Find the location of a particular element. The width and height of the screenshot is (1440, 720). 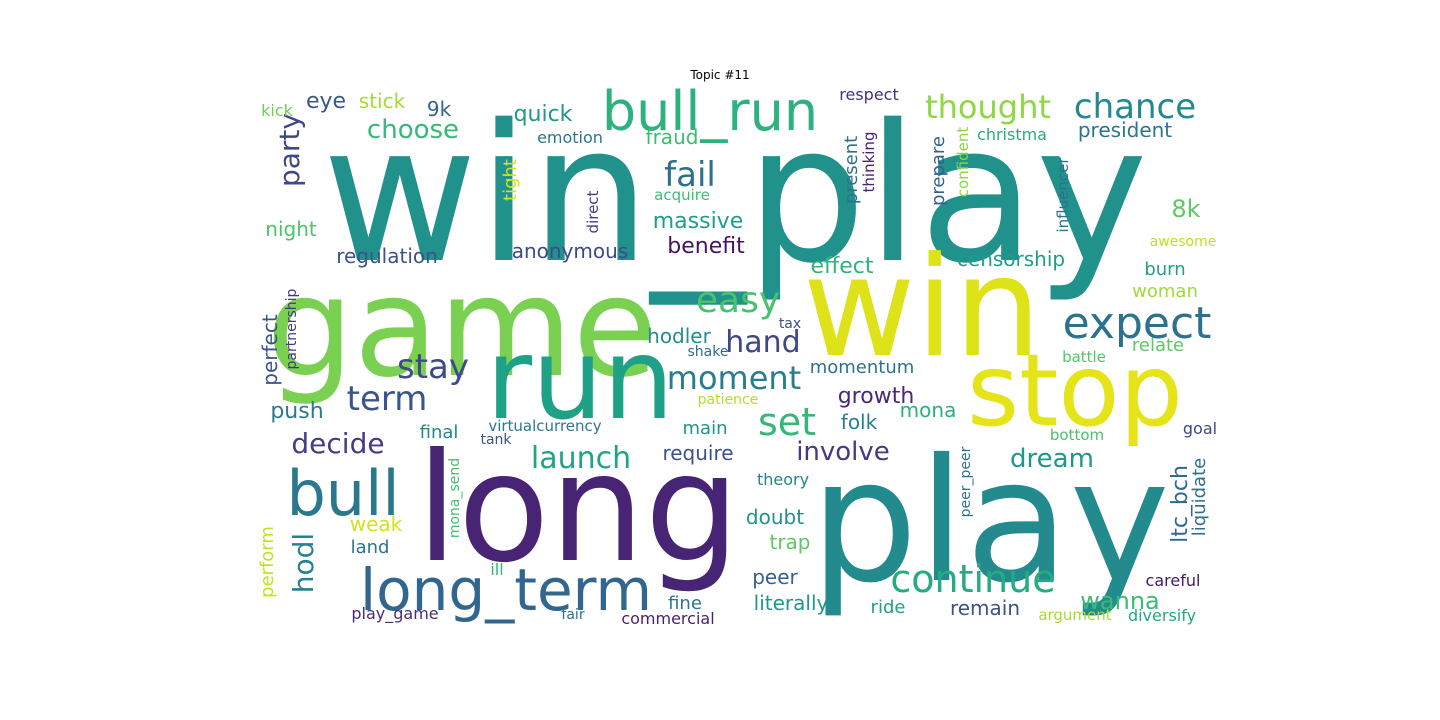

word-eye: eye is located at coordinates (326, 101).